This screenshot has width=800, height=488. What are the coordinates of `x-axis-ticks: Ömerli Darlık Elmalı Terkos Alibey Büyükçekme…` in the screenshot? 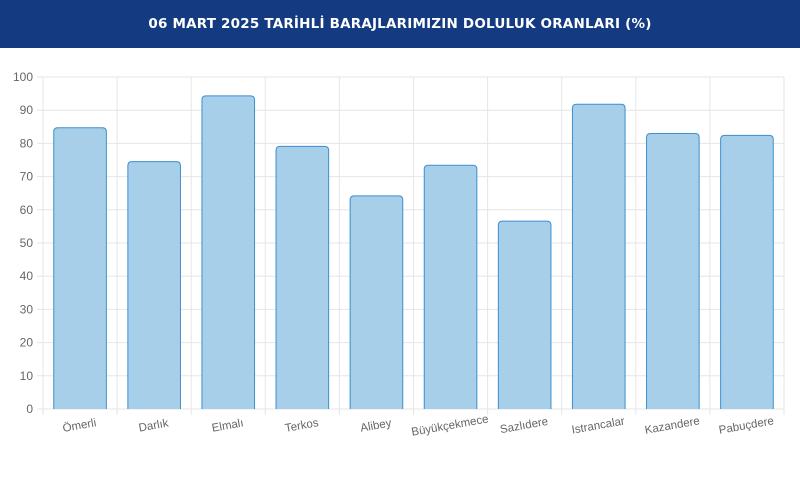 It's located at (418, 425).